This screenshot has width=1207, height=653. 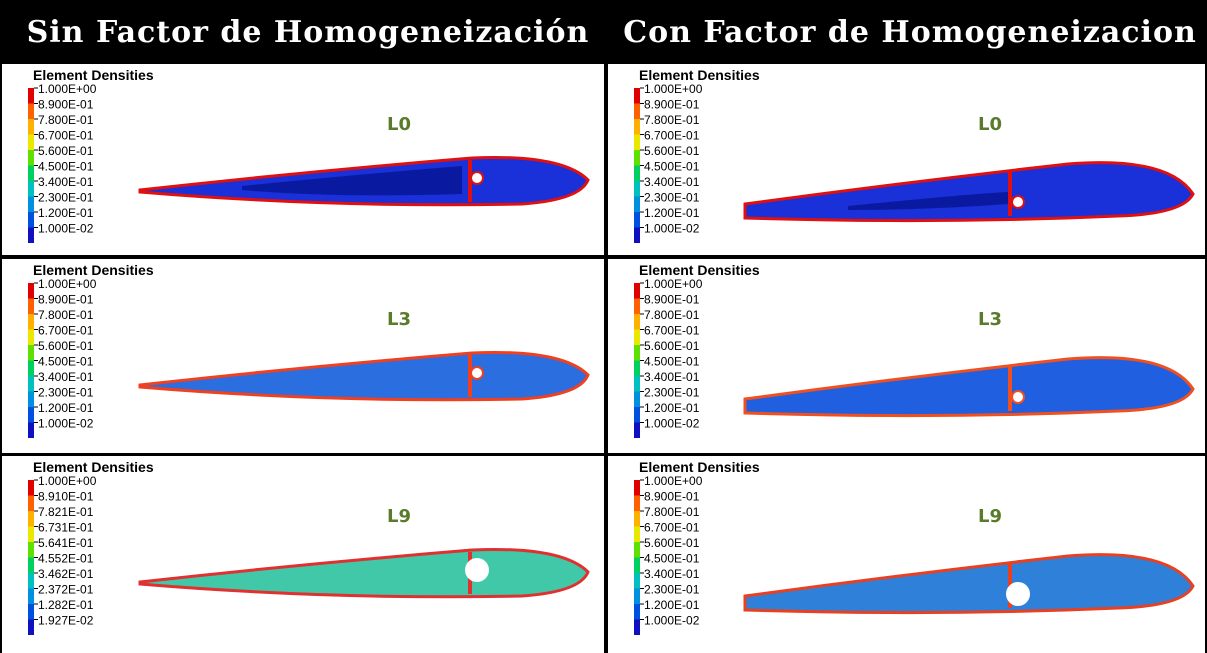 I want to click on legend-label: 1.927E-02, so click(x=66, y=621).